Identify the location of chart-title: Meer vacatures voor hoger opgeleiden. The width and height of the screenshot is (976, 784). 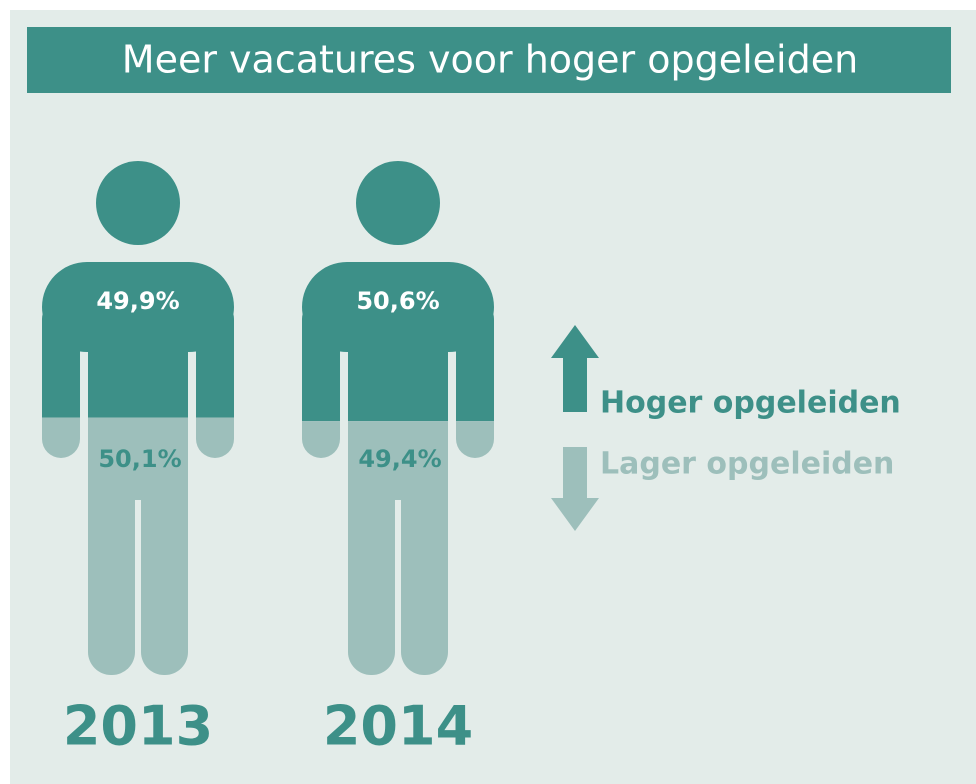
(490, 60).